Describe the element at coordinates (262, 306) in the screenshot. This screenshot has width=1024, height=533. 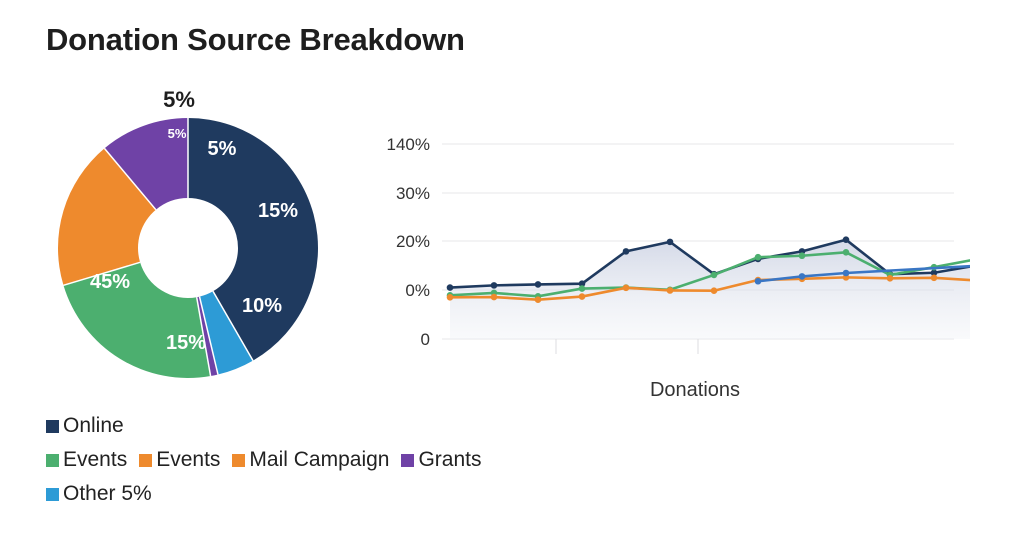
I see `slice-label: 10%` at that location.